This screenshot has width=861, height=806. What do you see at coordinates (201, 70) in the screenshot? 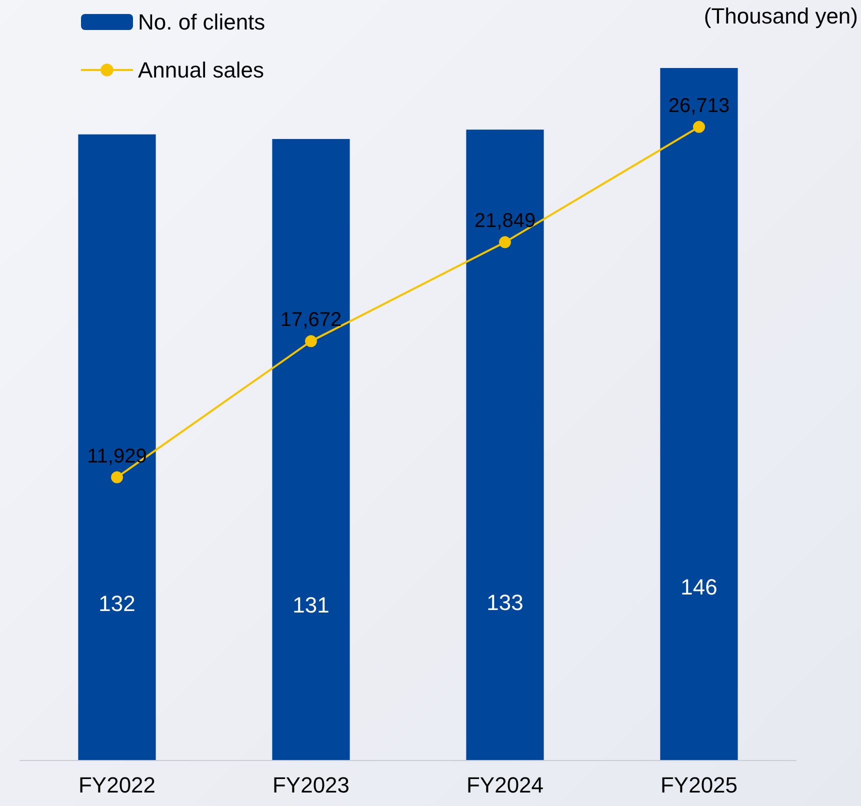
I see `legend-label: Annual sales` at bounding box center [201, 70].